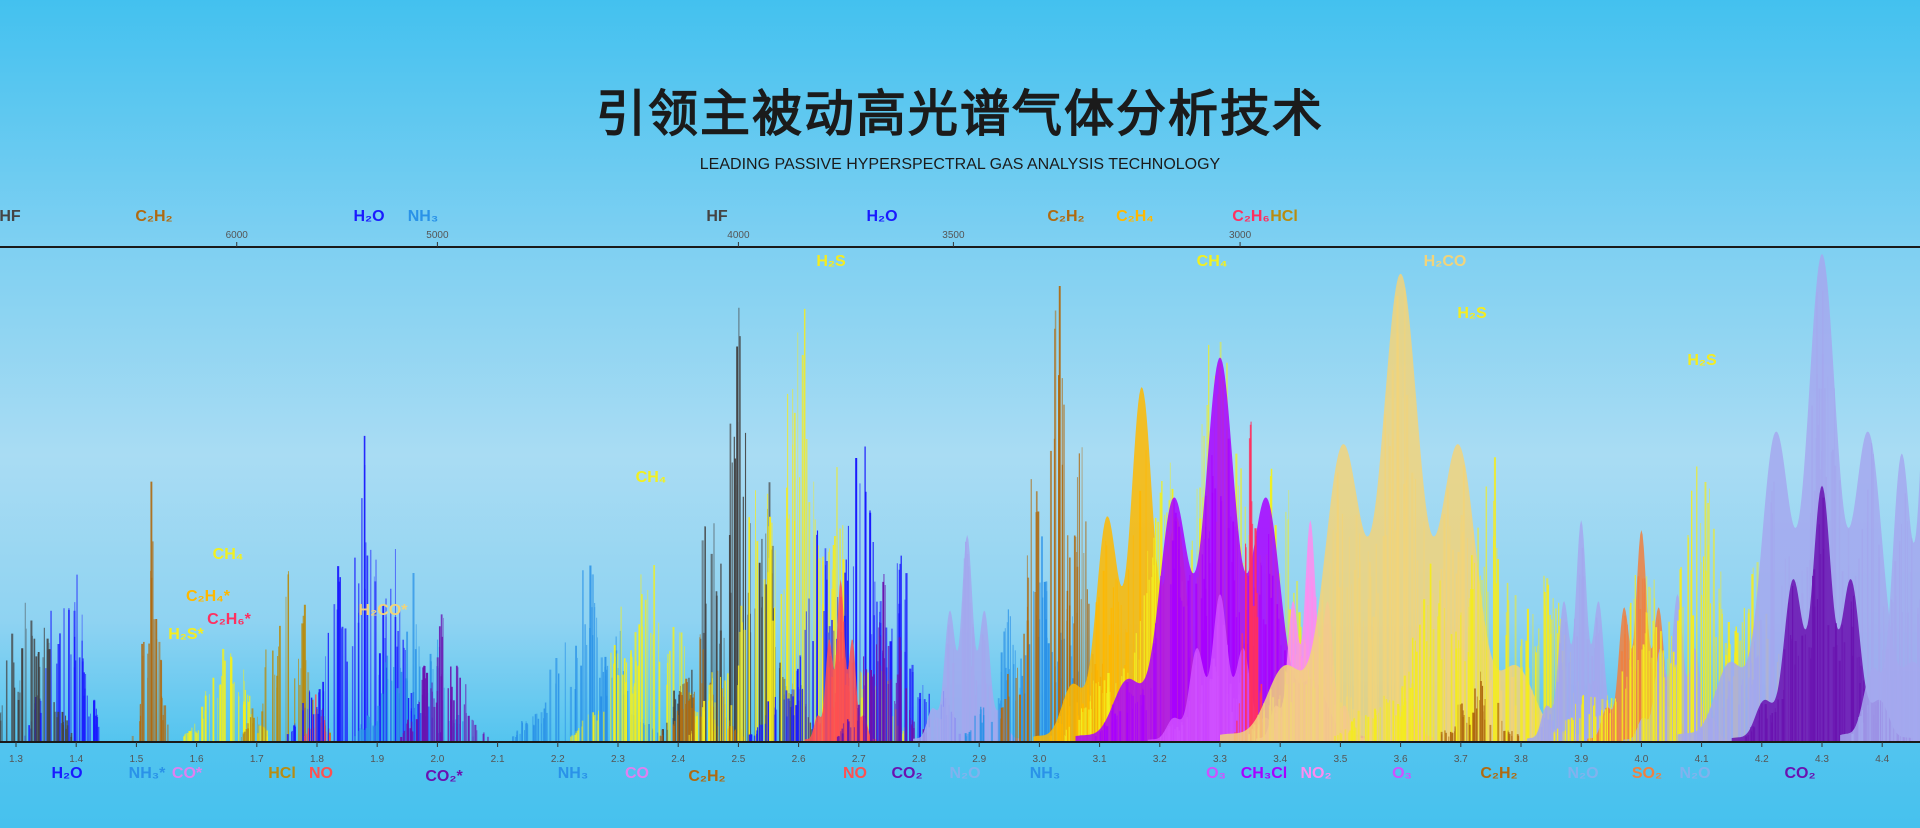 Image resolution: width=1920 pixels, height=828 pixels. I want to click on bottom-tick-label: 1.8, so click(317, 759).